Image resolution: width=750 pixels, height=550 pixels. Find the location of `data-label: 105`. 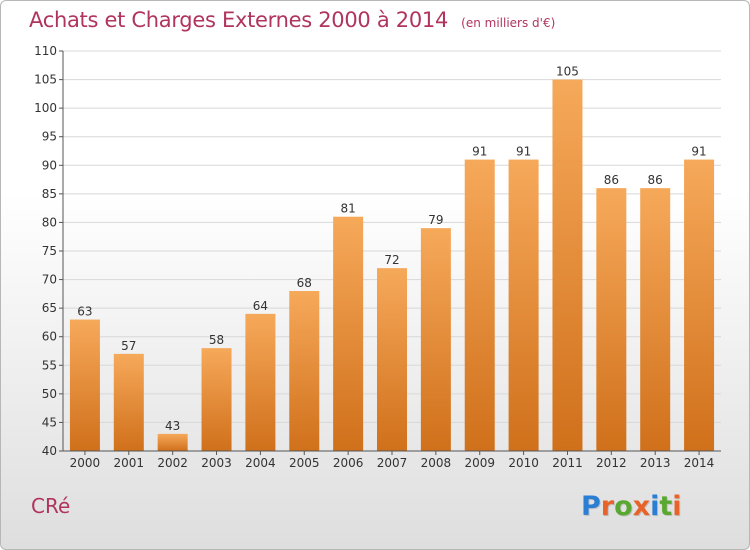

data-label: 105 is located at coordinates (567, 72).